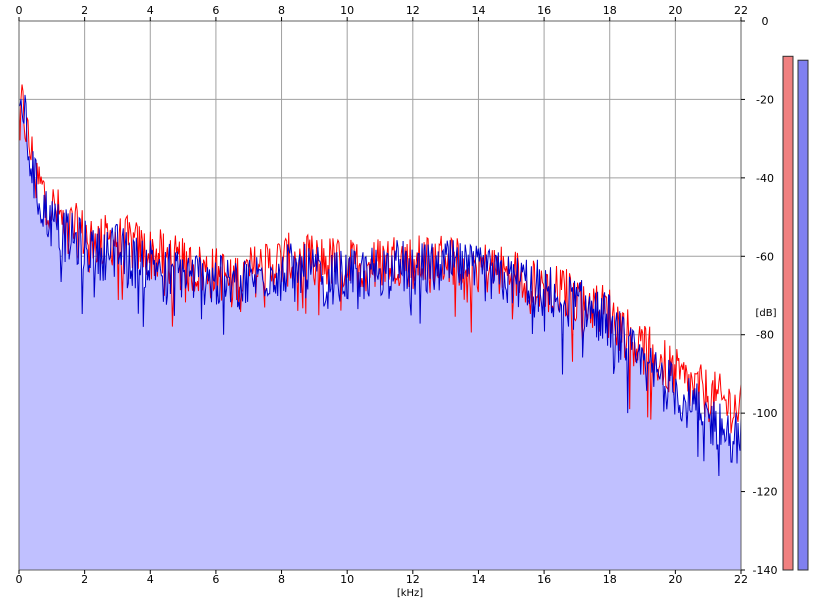 The height and width of the screenshot is (610, 823). What do you see at coordinates (544, 579) in the screenshot?
I see `x-tick-label-bottom: 16` at bounding box center [544, 579].